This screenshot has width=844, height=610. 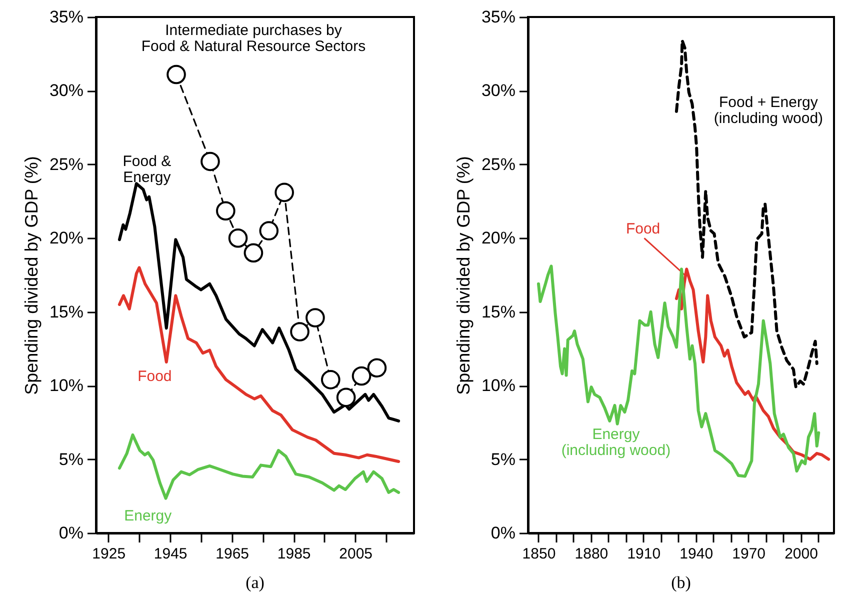 What do you see at coordinates (147, 169) in the screenshot?
I see `series-label: Food & Energy` at bounding box center [147, 169].